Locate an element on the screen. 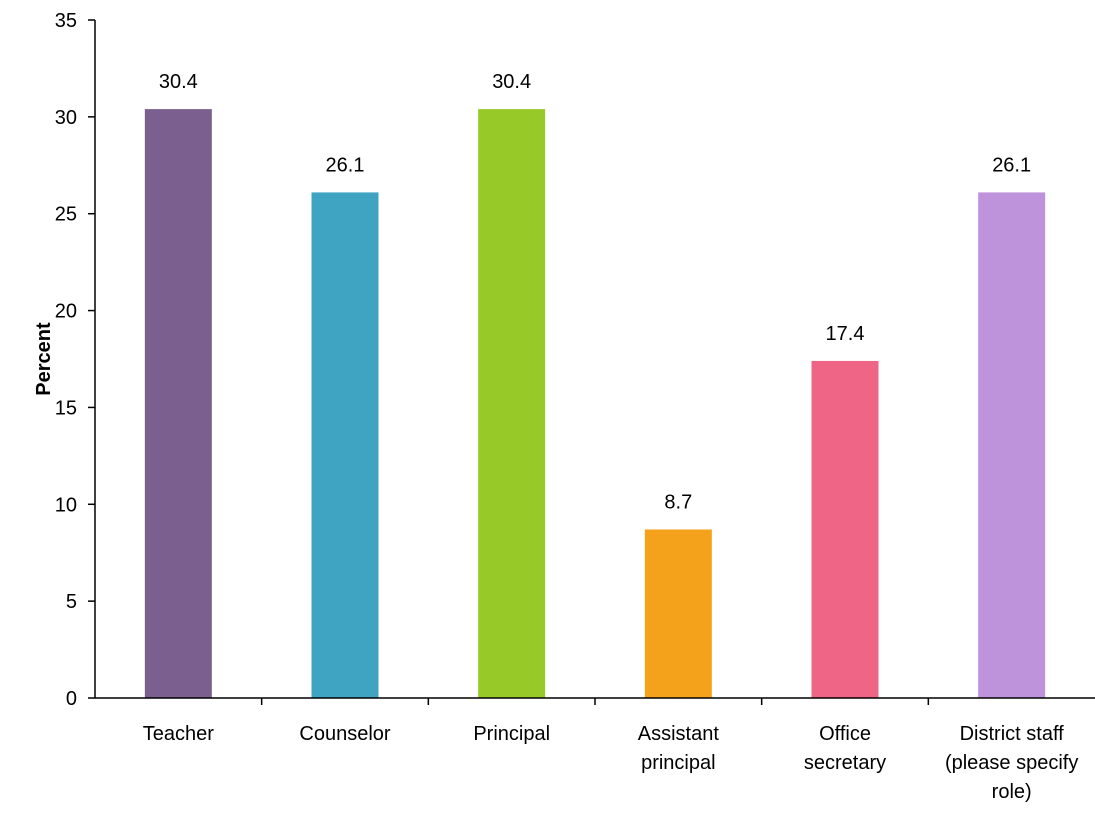 The height and width of the screenshot is (814, 1095). category-label: Teacher is located at coordinates (178, 734).